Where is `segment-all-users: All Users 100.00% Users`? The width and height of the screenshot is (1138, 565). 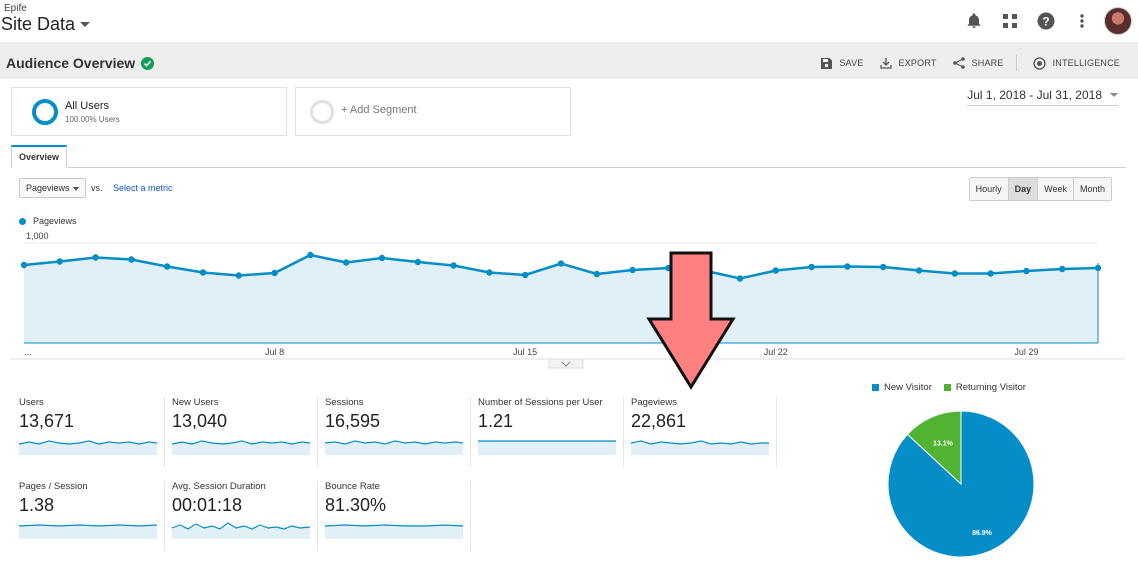 segment-all-users: All Users 100.00% Users is located at coordinates (149, 111).